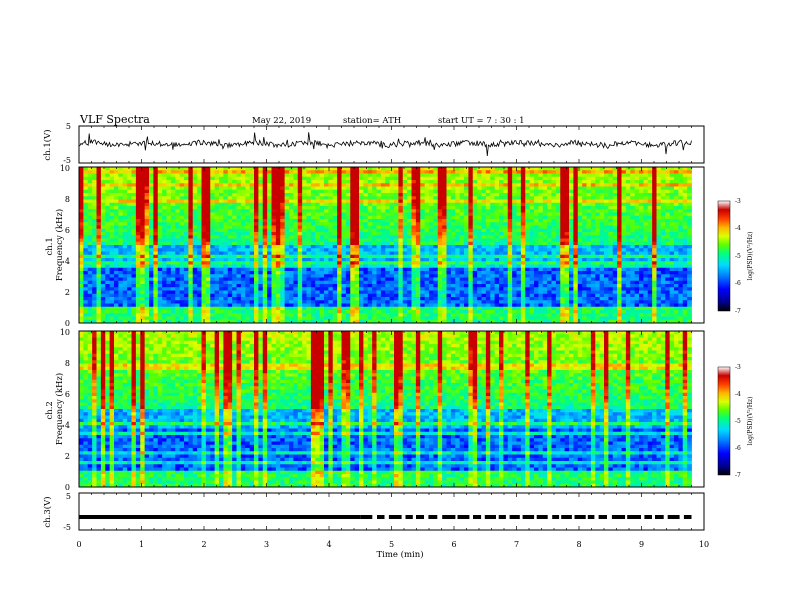  Describe the element at coordinates (481, 121) in the screenshot. I see `start-ut-label: start UT = 7 : 30 : 1` at that location.